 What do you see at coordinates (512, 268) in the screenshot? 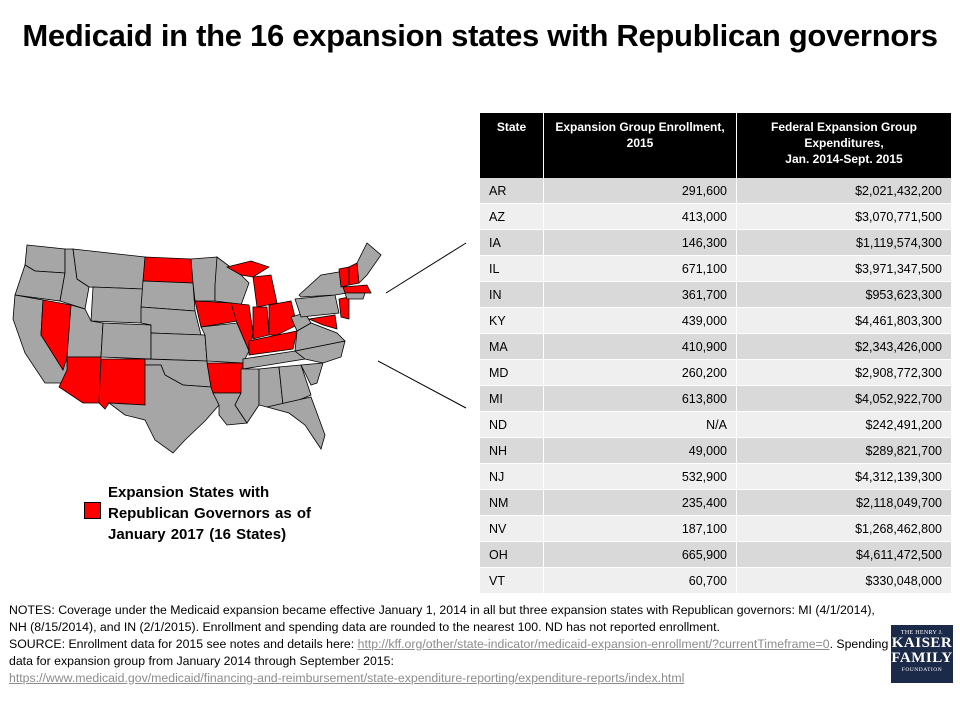
I see `state-cell: IL` at bounding box center [512, 268].